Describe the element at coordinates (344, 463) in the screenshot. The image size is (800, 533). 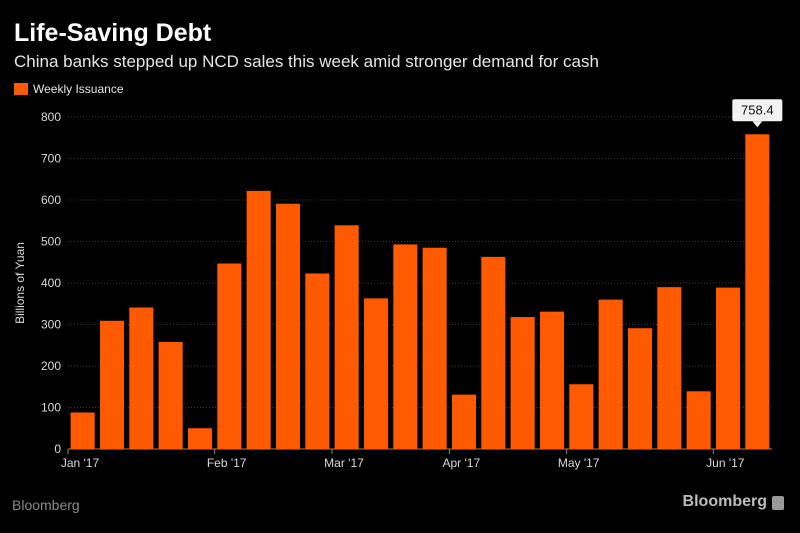
I see `x-tick-label: Mar '17` at that location.